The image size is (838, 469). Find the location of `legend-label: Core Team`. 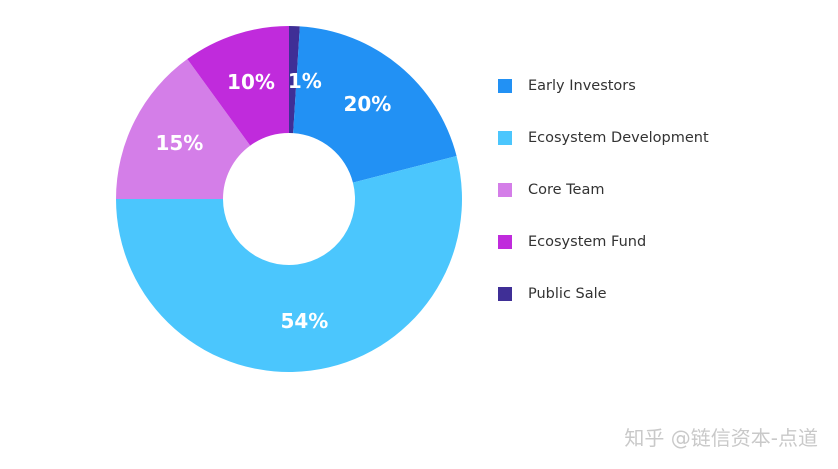

legend-label: Core Team is located at coordinates (566, 190).